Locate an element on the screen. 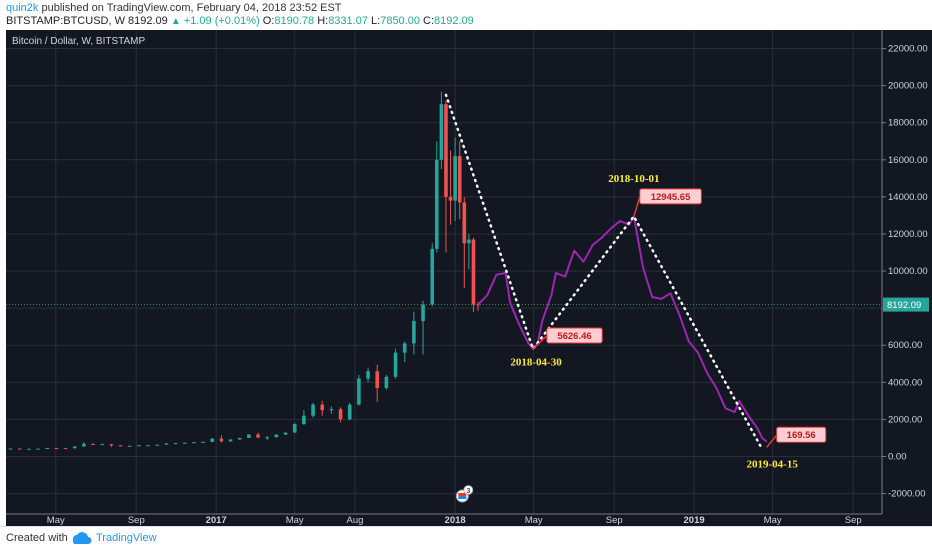  annotation-price-end-label: 169.56 is located at coordinates (801, 435).